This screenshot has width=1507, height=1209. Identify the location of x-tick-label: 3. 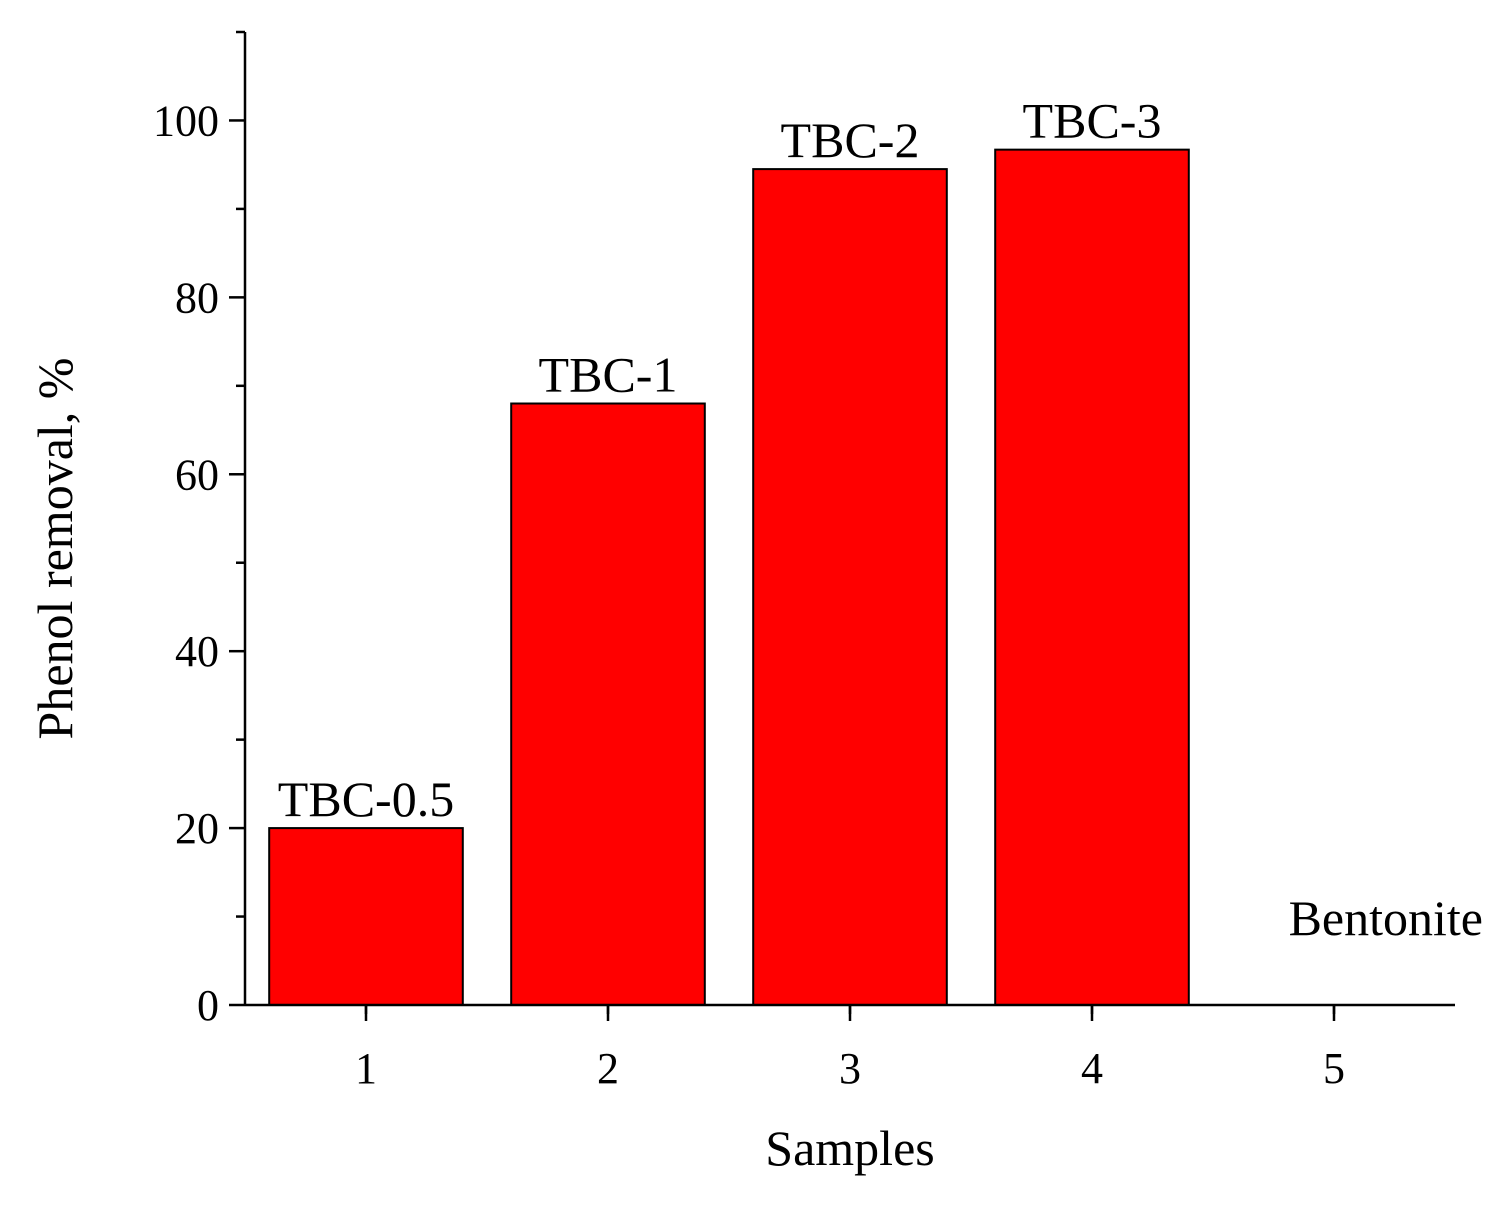
(850, 1068).